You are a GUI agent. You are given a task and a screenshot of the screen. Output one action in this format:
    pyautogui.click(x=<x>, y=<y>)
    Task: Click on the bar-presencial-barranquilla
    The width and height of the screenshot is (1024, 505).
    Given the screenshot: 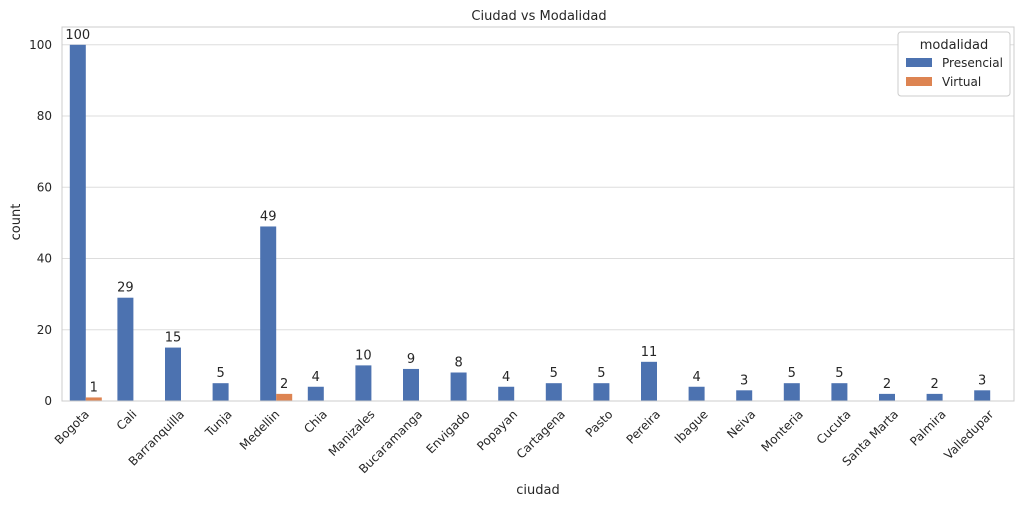 What is the action you would take?
    pyautogui.click(x=173, y=374)
    